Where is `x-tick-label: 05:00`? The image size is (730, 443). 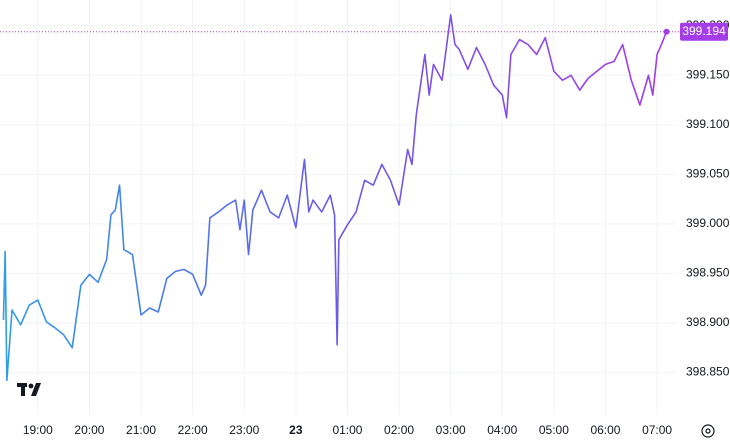
x-tick-label: 05:00 is located at coordinates (554, 430).